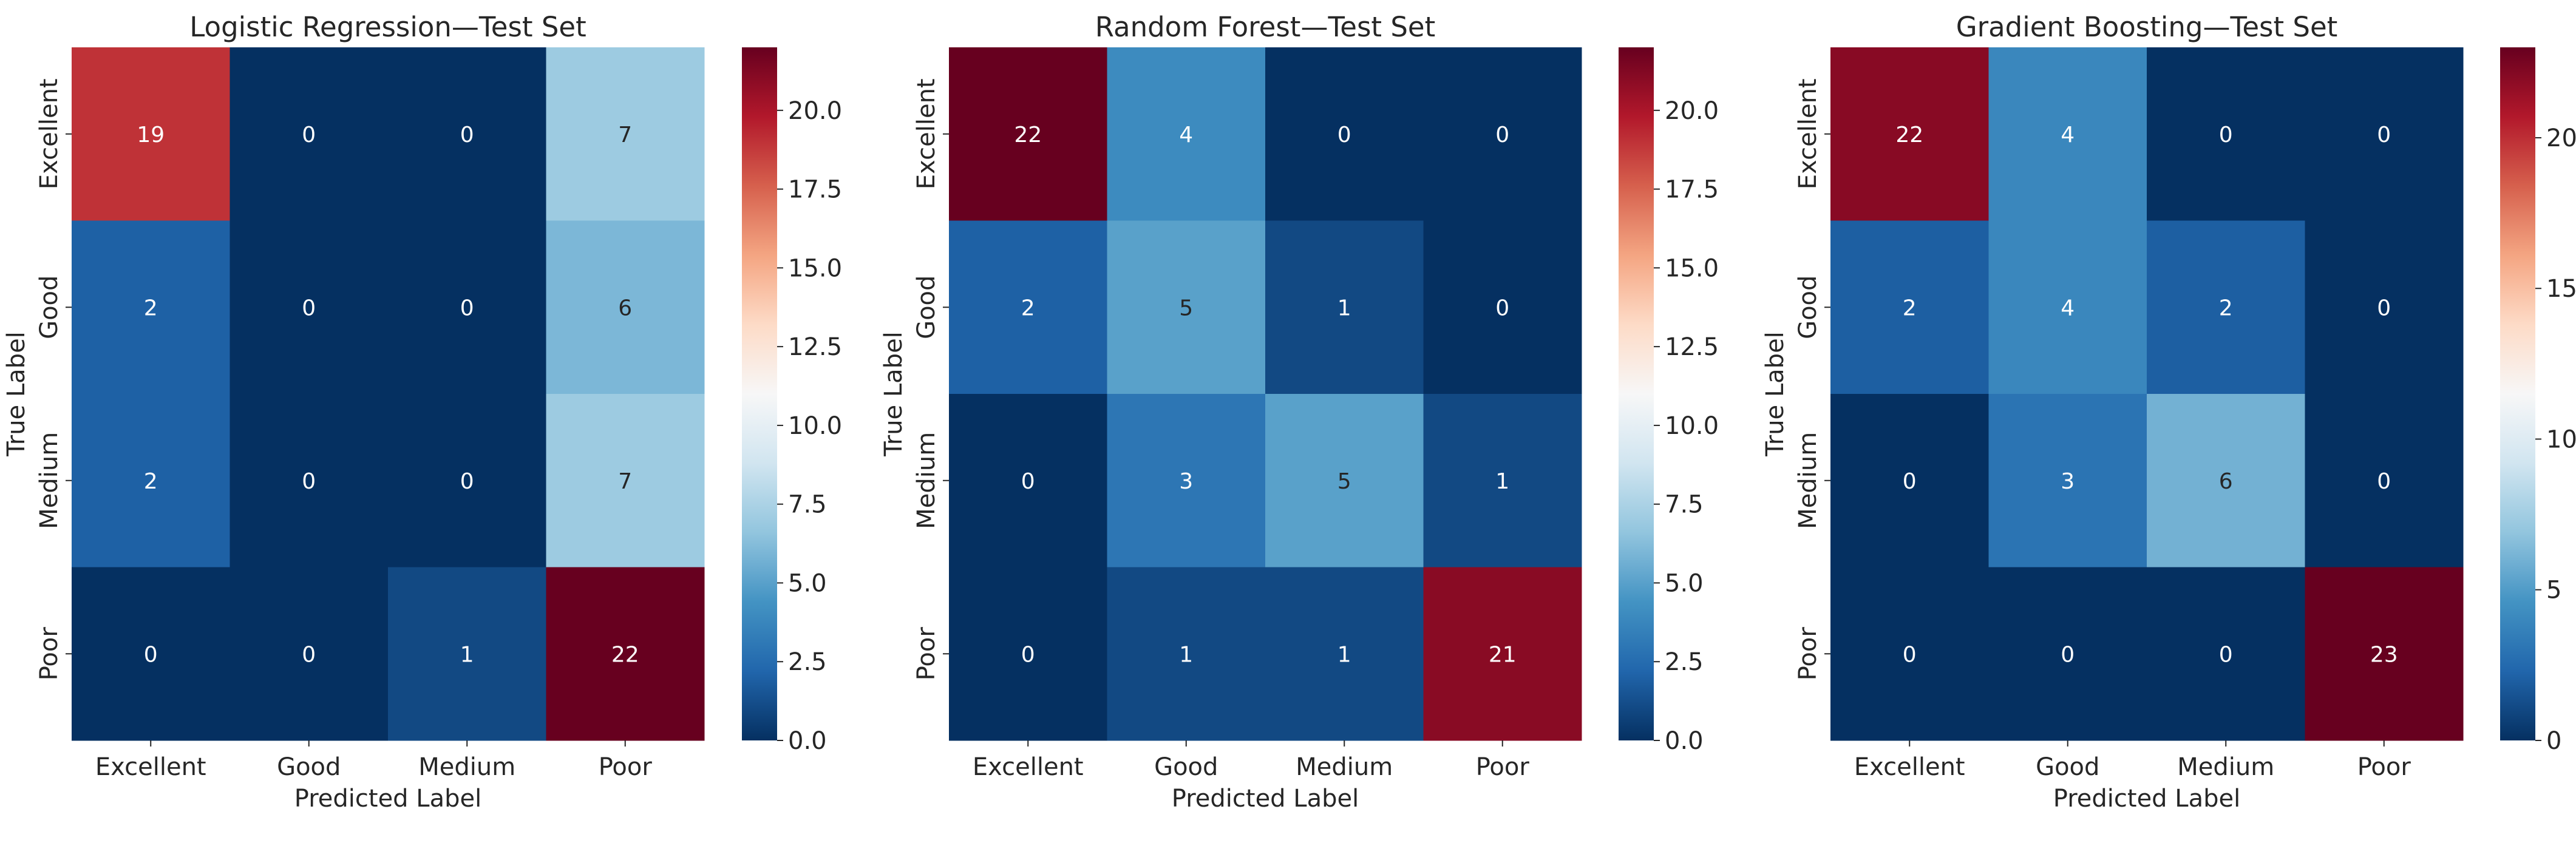 The image size is (2576, 860). I want to click on cell-value-label: 4, so click(2068, 308).